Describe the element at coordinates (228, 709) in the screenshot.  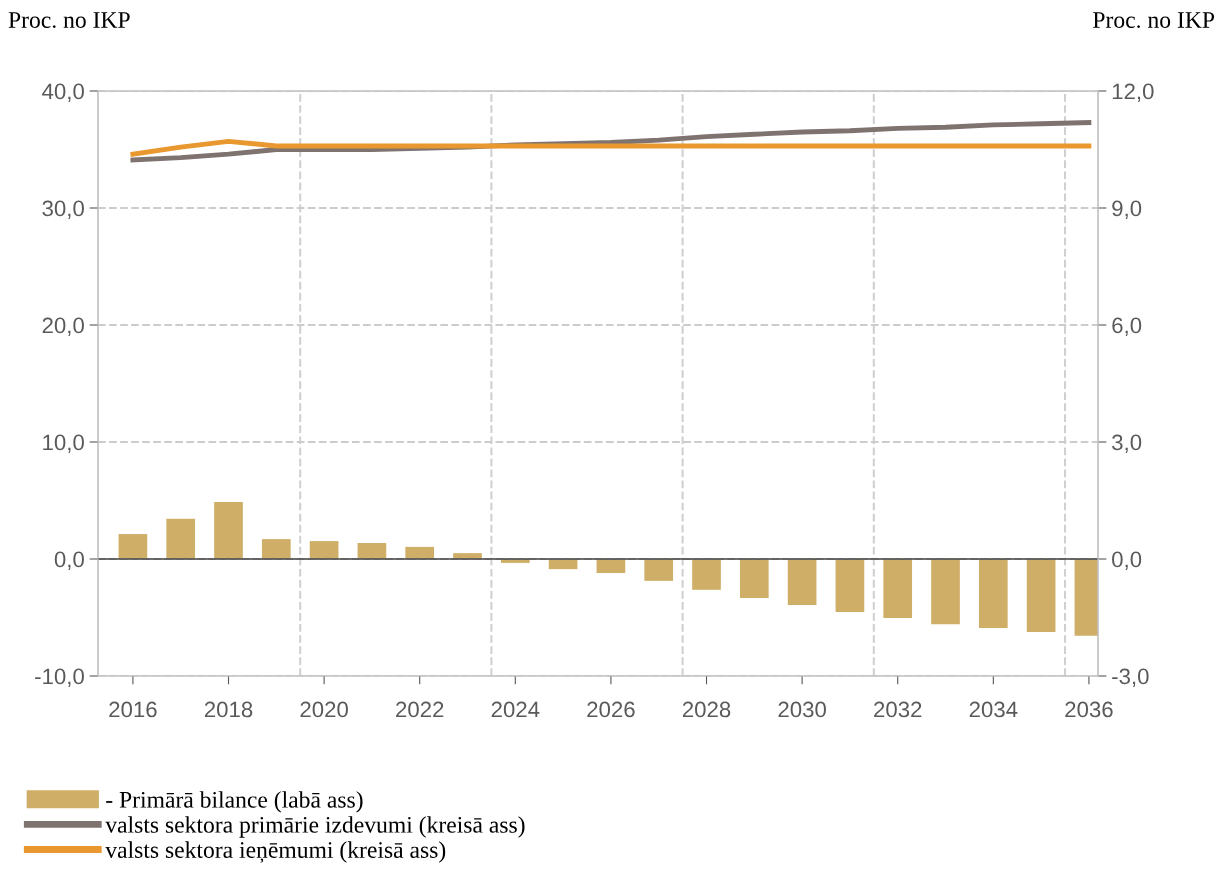
I see `x-tick-label: 2018` at that location.